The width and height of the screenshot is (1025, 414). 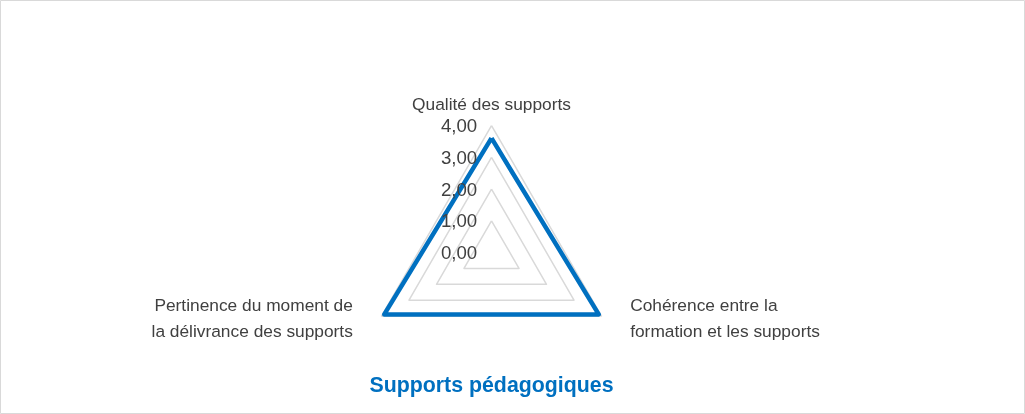 What do you see at coordinates (459, 221) in the screenshot?
I see `y-tick-label: 1,00` at bounding box center [459, 221].